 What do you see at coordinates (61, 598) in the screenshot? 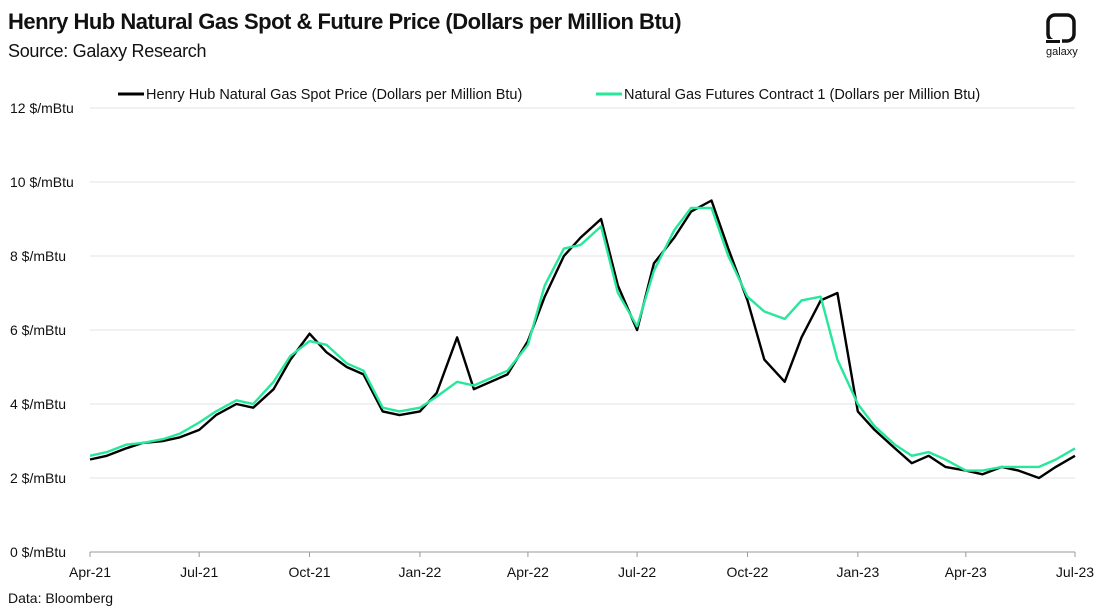
I see `data-source-note: Data: Bloomberg` at bounding box center [61, 598].